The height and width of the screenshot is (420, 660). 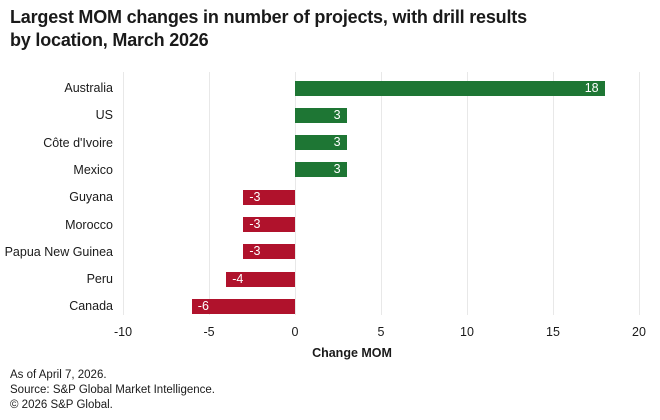 What do you see at coordinates (352, 353) in the screenshot?
I see `x-axis-label: Change MOM` at bounding box center [352, 353].